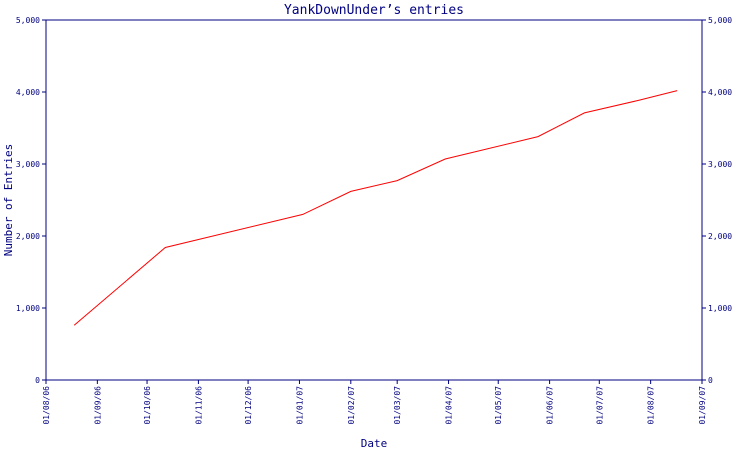  What do you see at coordinates (449, 405) in the screenshot?
I see `x-tick-label: 01/04/07` at bounding box center [449, 405].